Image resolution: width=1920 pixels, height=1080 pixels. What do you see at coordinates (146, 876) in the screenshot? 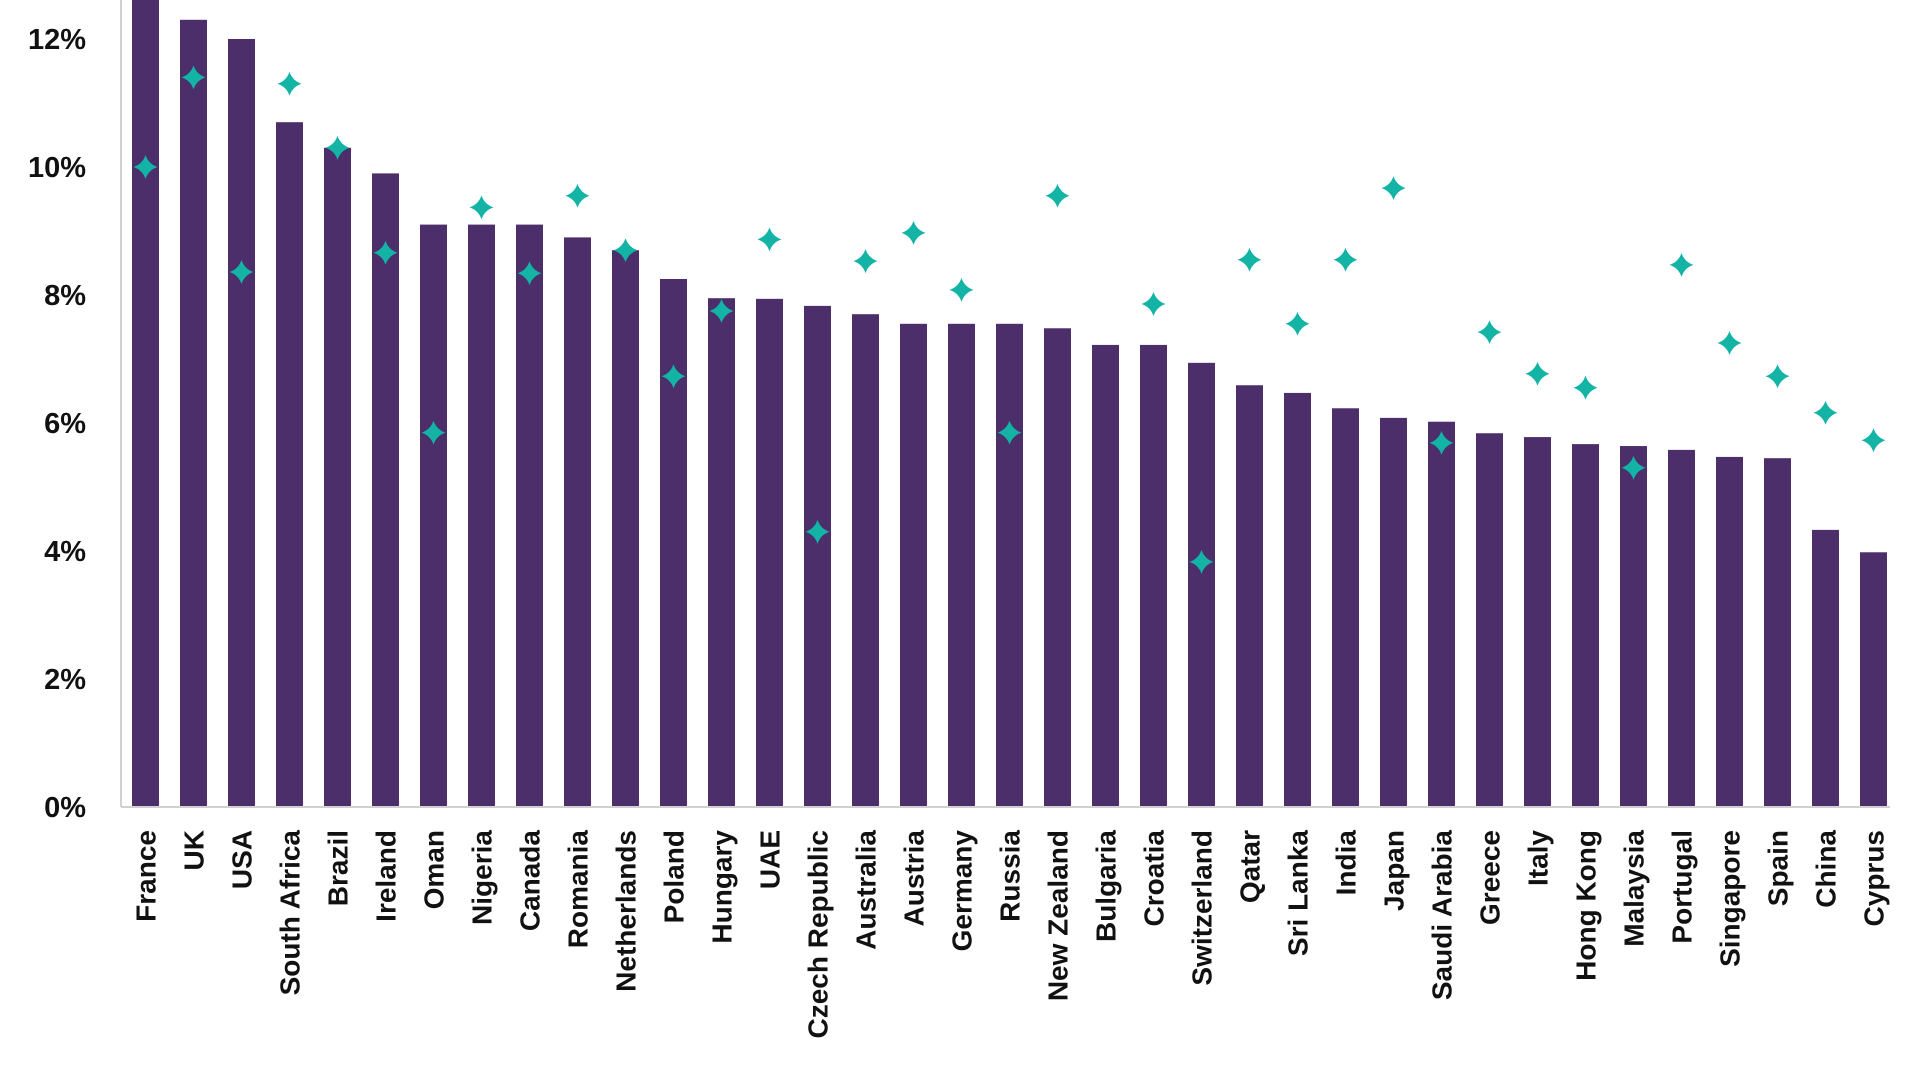
I see `x-tick-label: France` at bounding box center [146, 876].